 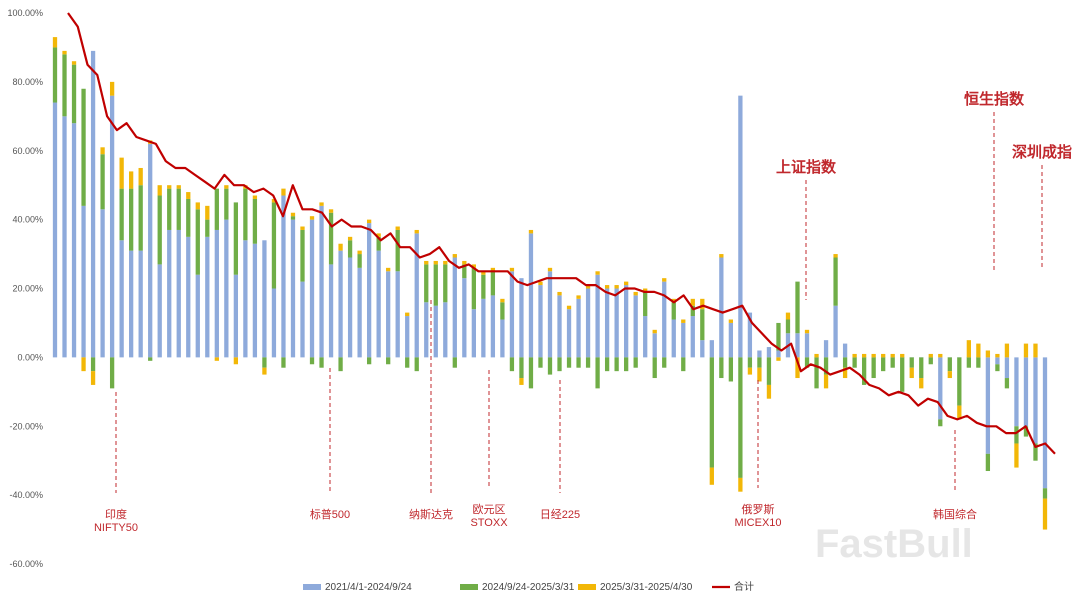 What do you see at coordinates (744, 586) in the screenshot?
I see `legend-label: 合计` at bounding box center [744, 586].